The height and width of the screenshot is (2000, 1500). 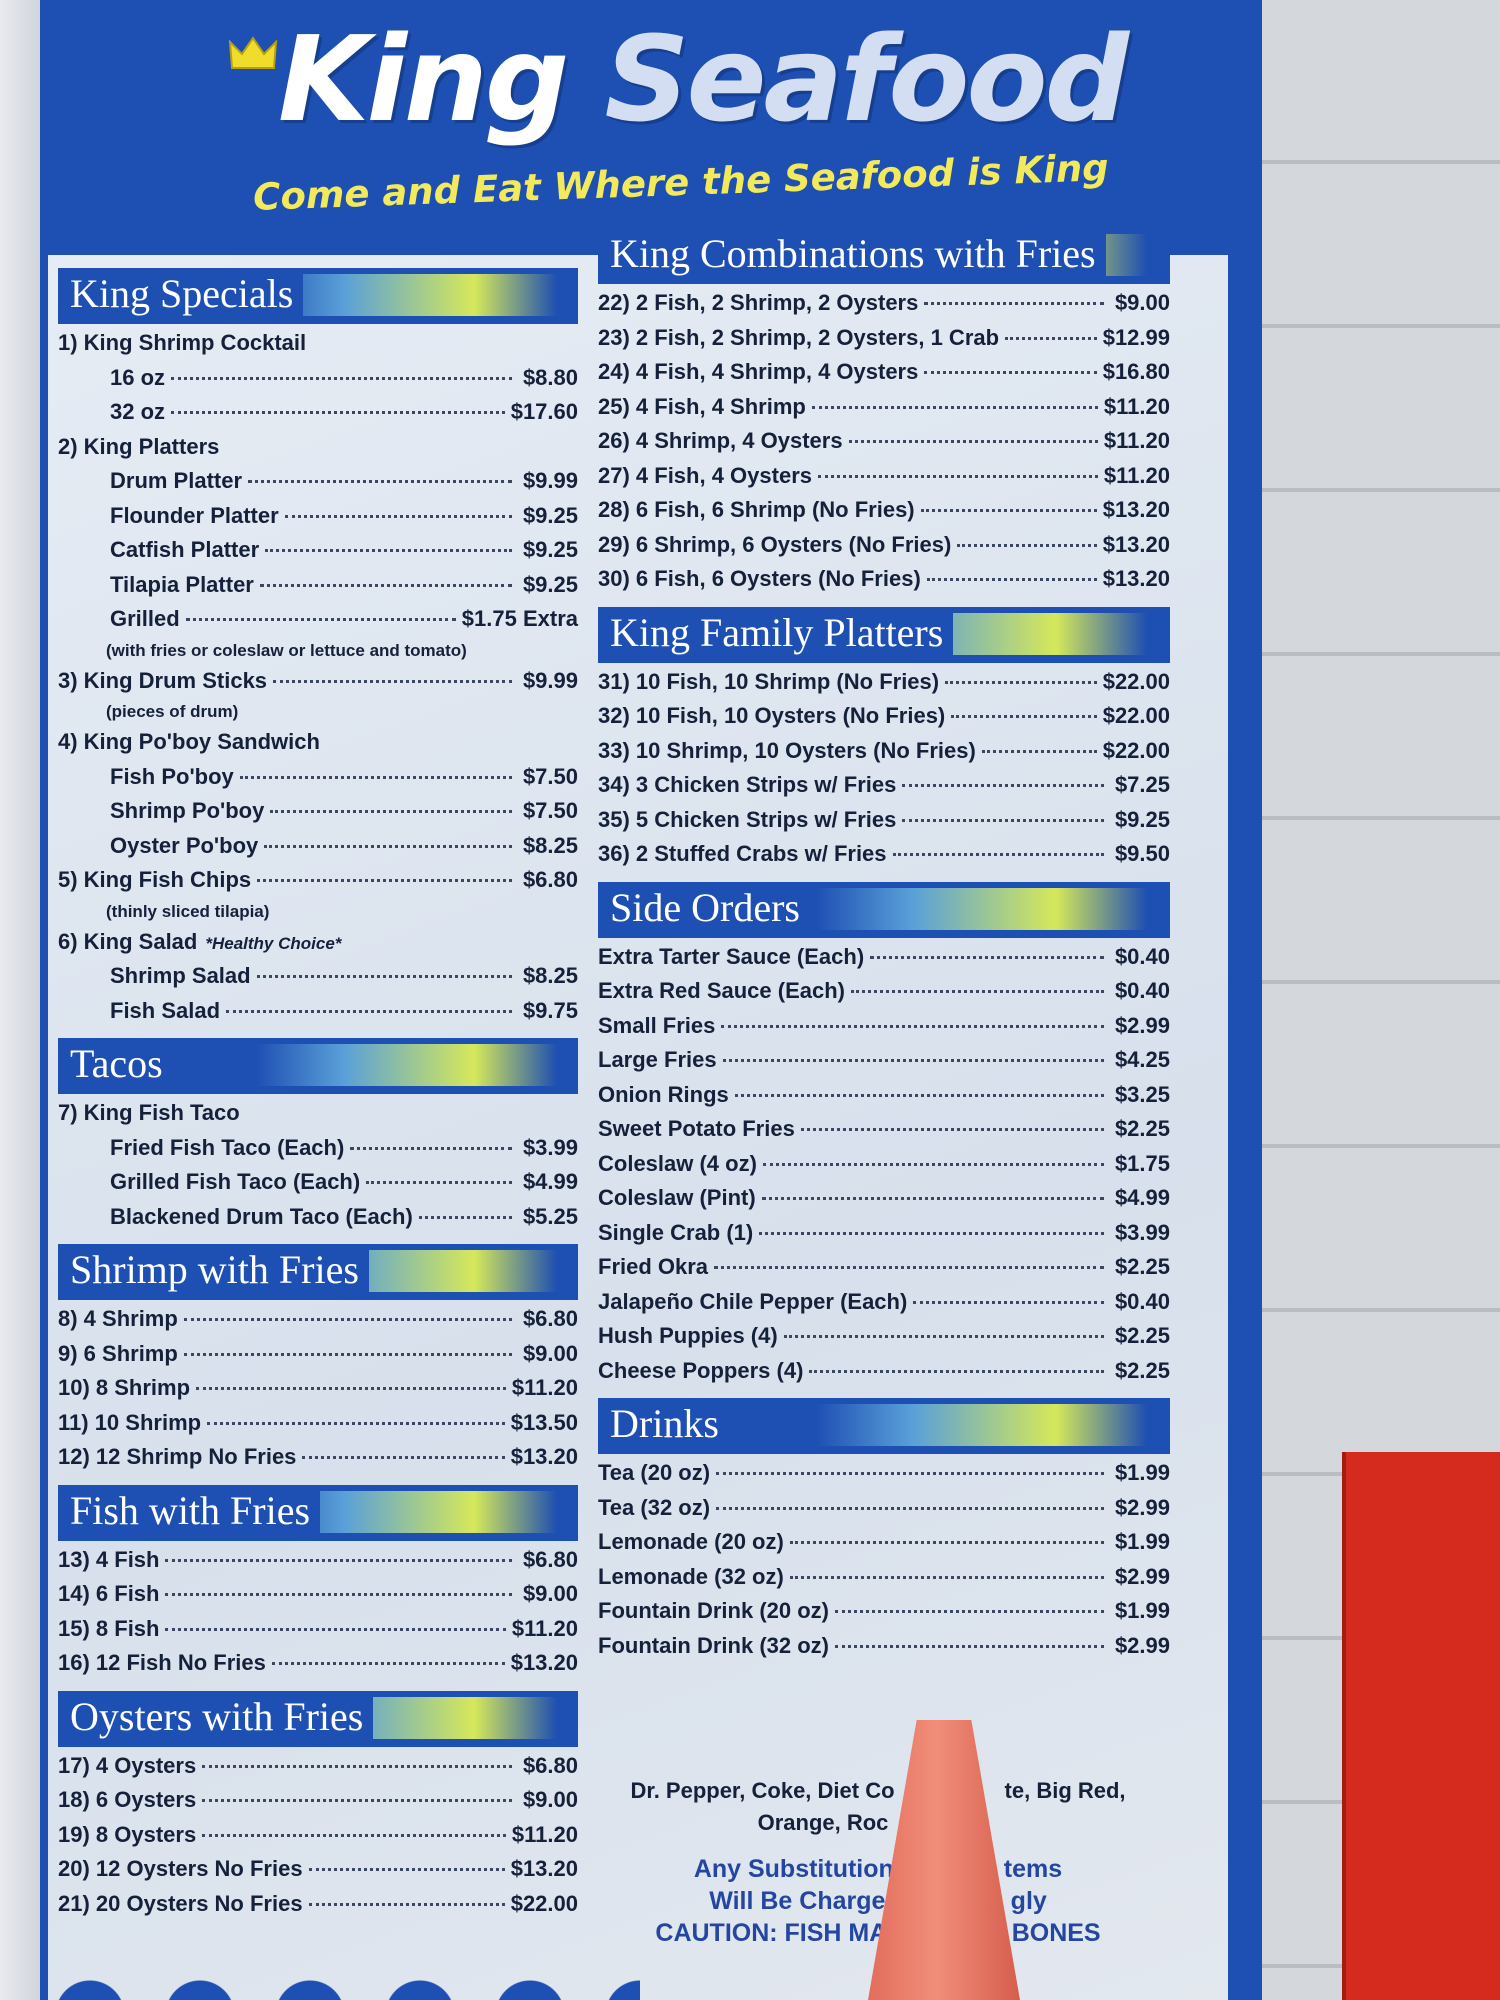 What do you see at coordinates (1142, 853) in the screenshot?
I see `item-price: $9.50` at bounding box center [1142, 853].